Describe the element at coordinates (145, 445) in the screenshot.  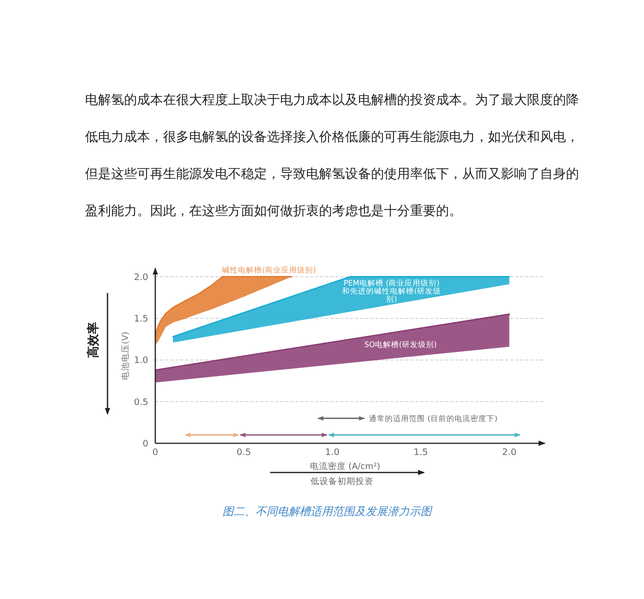
I see `y-tick-label: 0` at that location.